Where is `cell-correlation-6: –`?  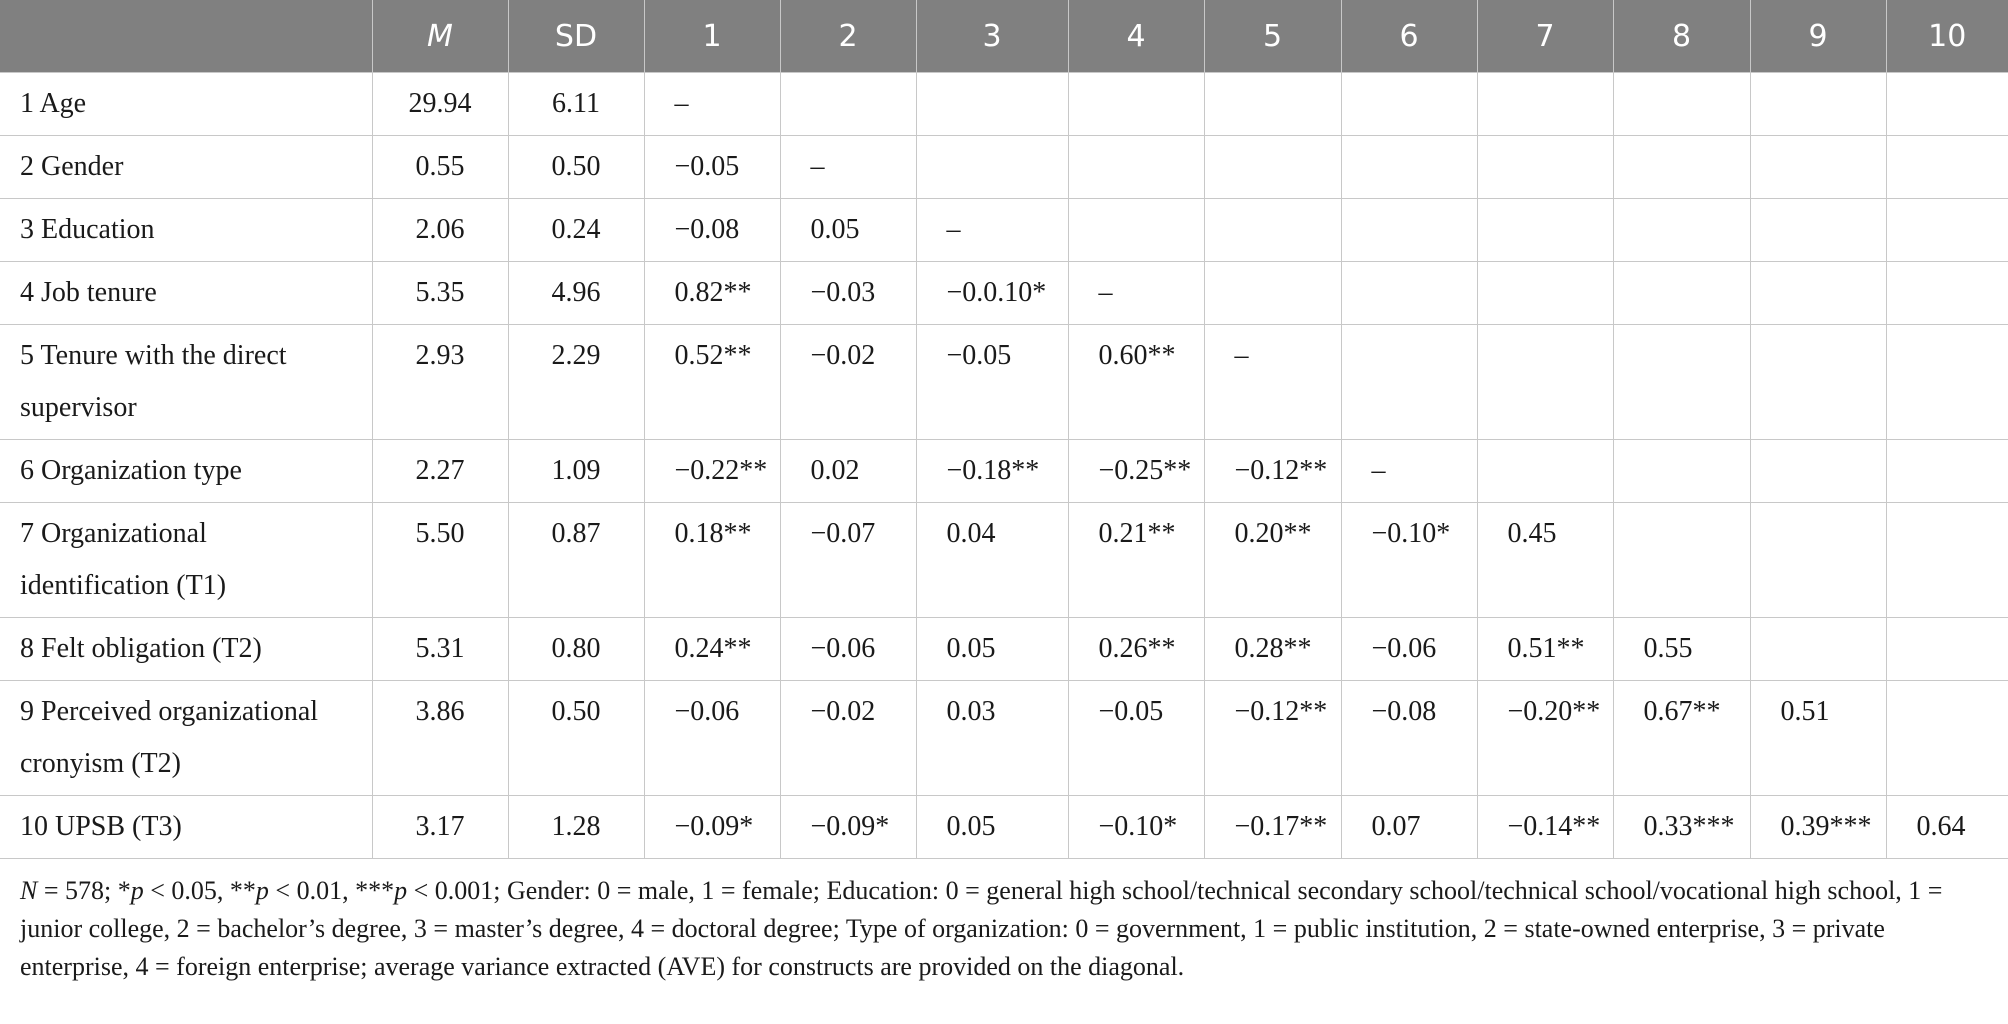 cell-correlation-6: – is located at coordinates (1409, 471).